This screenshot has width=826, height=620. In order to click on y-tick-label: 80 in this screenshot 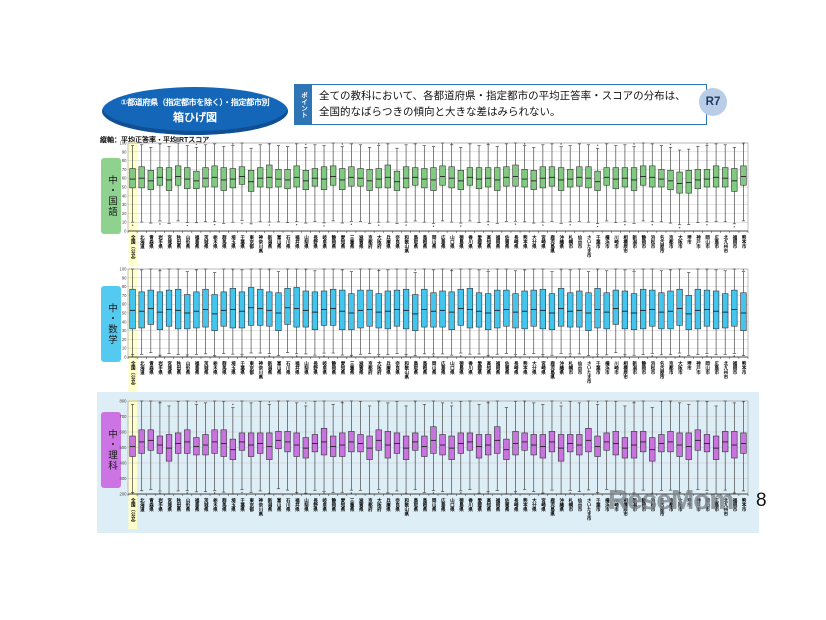, I will do `click(124, 286)`.